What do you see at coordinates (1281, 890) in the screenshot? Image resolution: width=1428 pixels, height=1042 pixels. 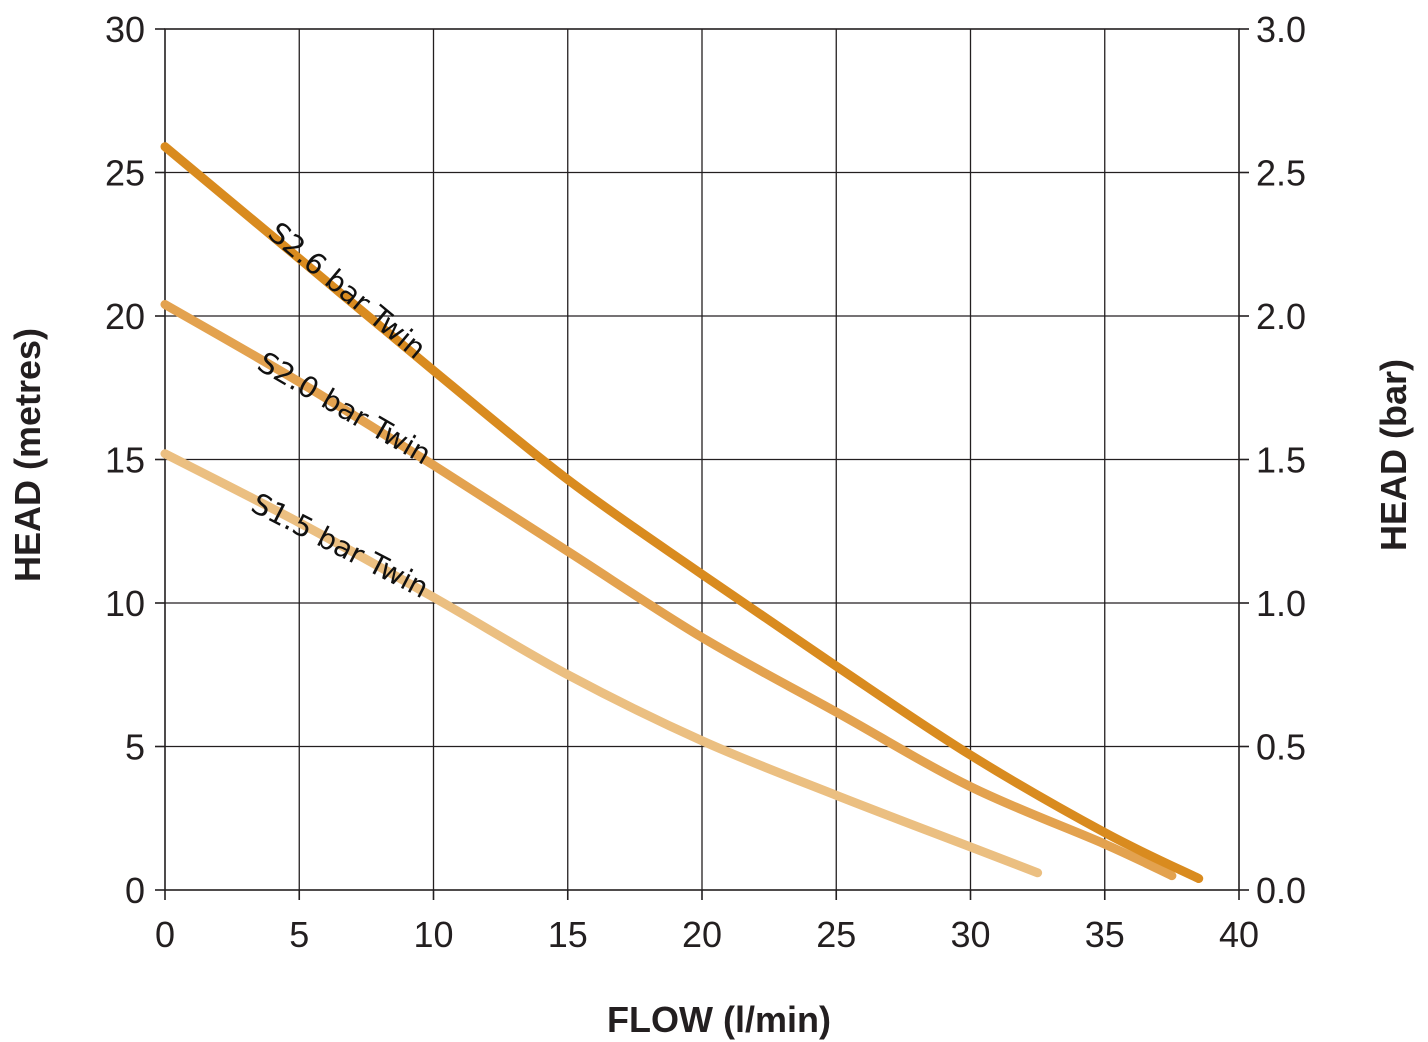 I see `y-tick-label-right: 0.0` at bounding box center [1281, 890].